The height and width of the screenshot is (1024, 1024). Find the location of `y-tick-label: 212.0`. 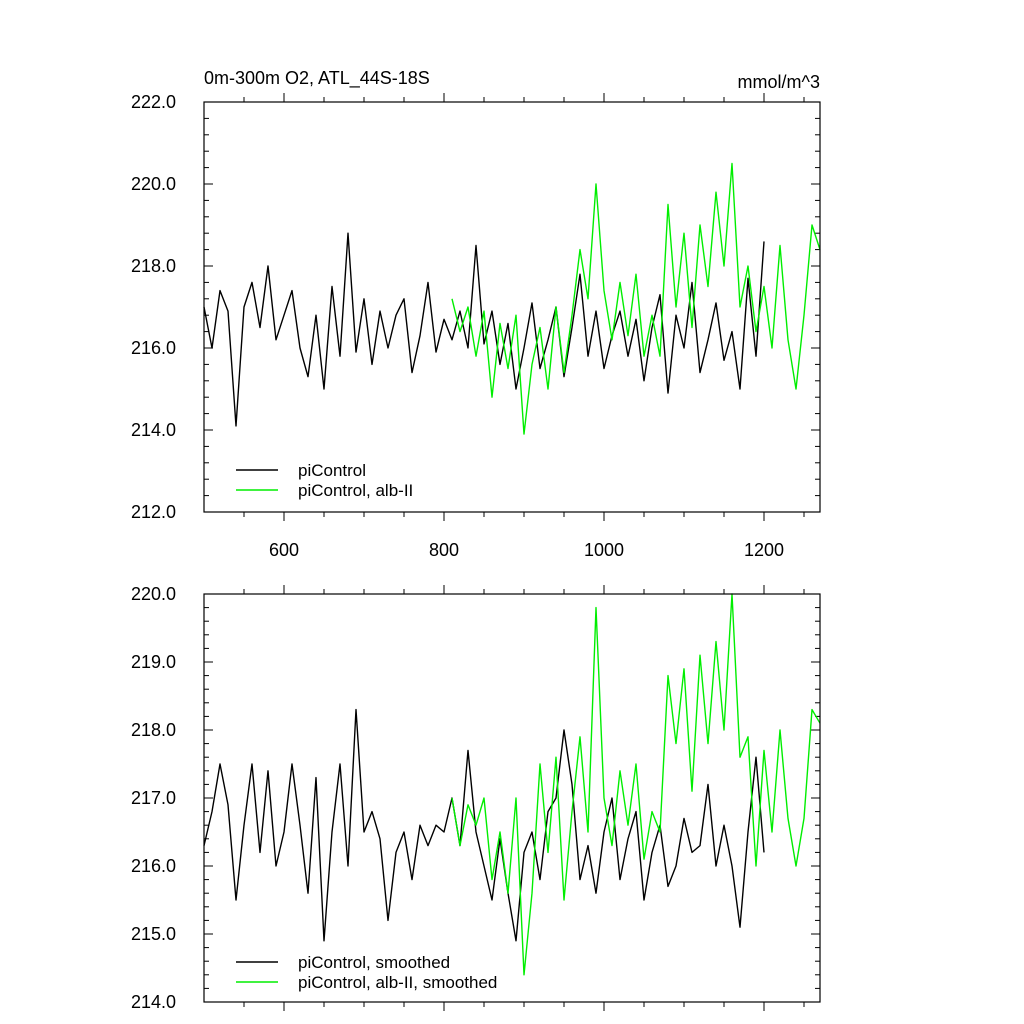

y-tick-label: 212.0 is located at coordinates (153, 512).